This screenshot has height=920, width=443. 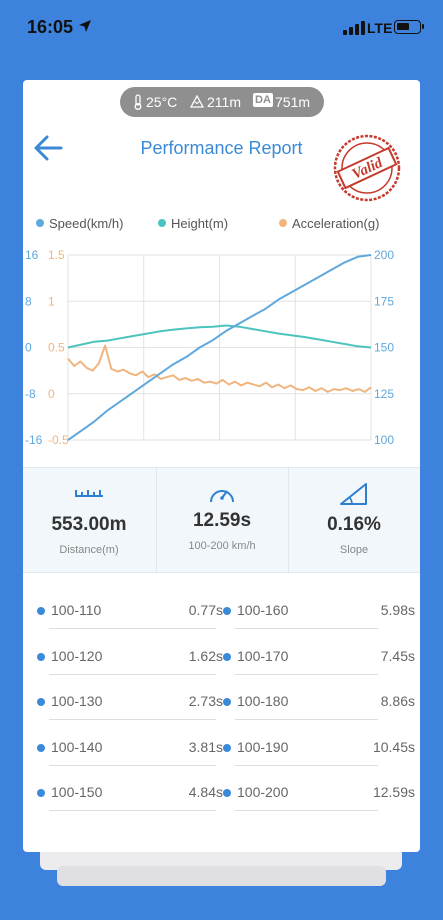 What do you see at coordinates (221, 876) in the screenshot?
I see `card-stack-shadow` at bounding box center [221, 876].